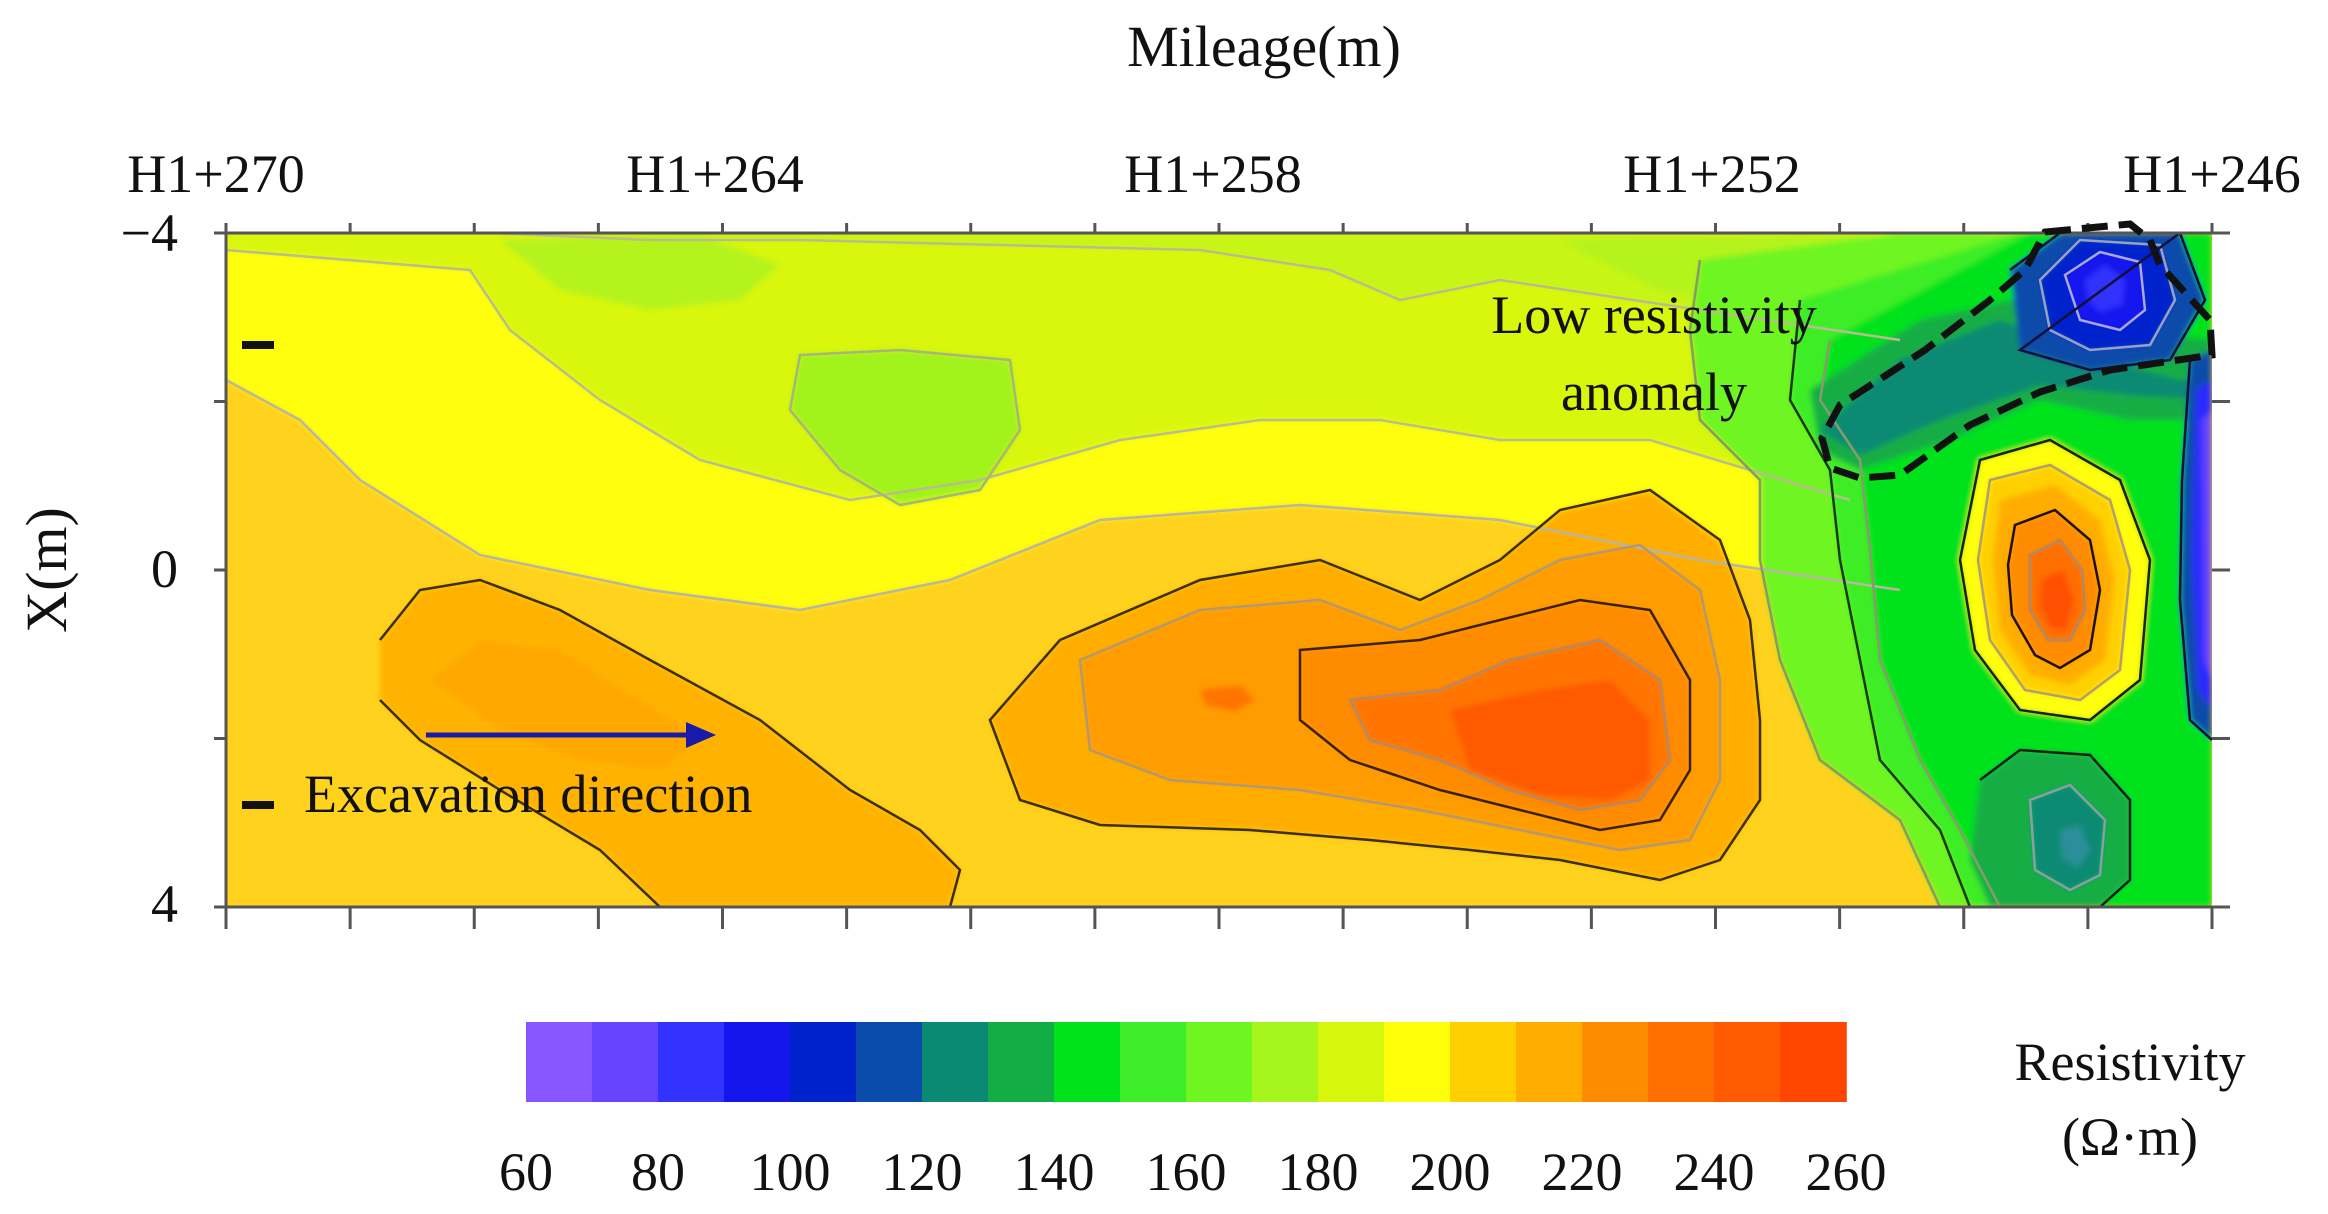 The width and height of the screenshot is (2328, 1214). Describe the element at coordinates (1711, 174) in the screenshot. I see `x-tick-label: H1+252` at that location.